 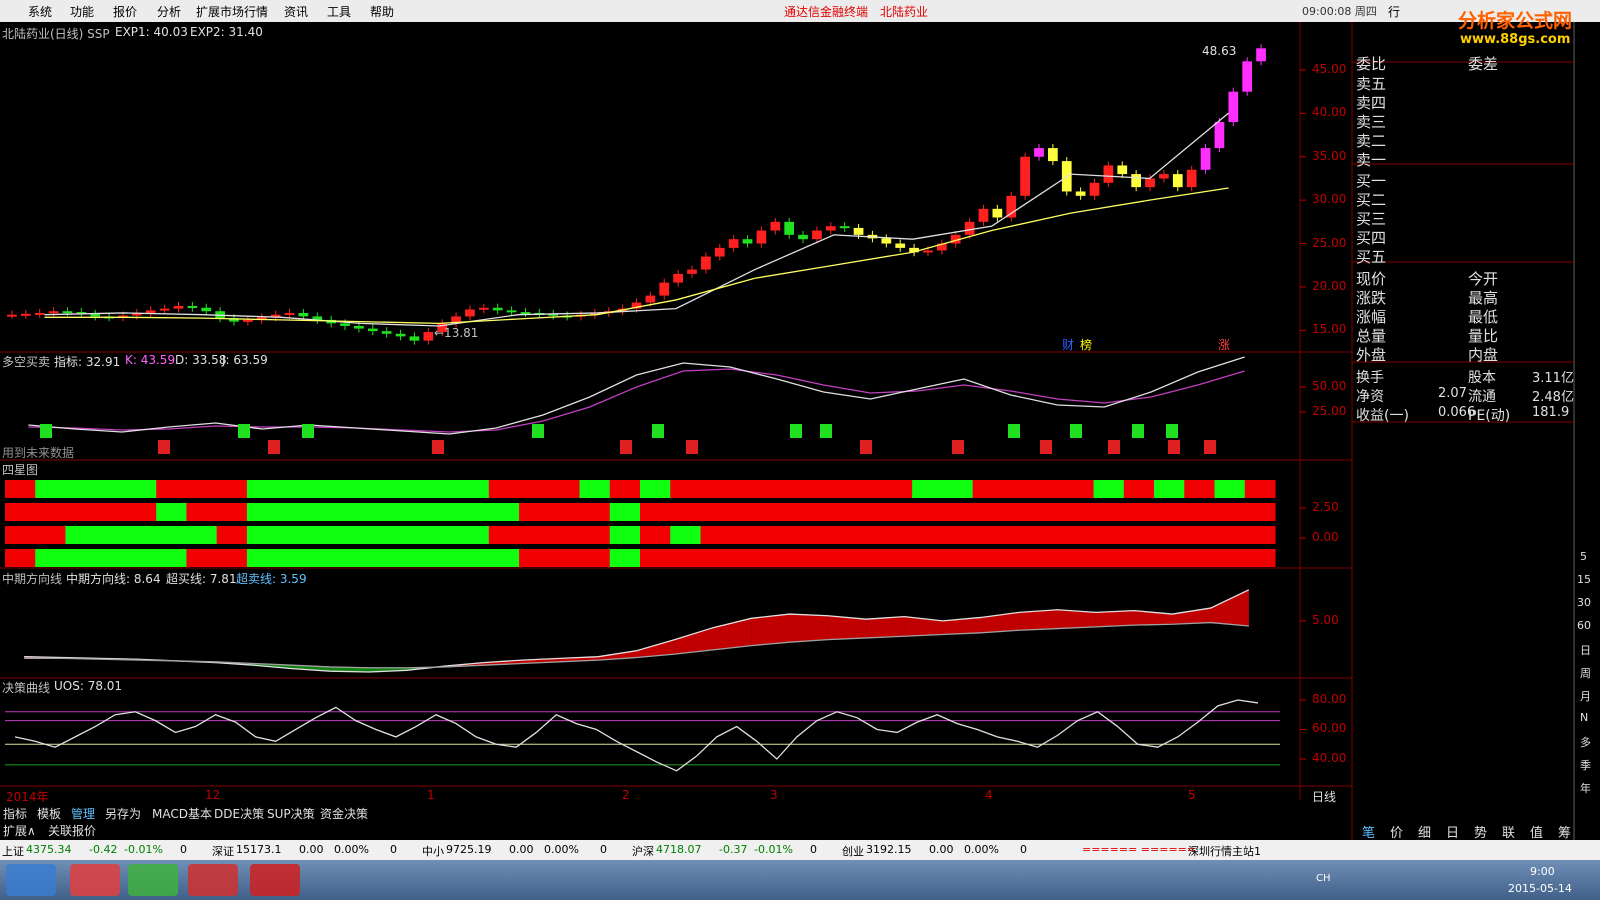 I want to click on date-label: 4, so click(x=989, y=795).